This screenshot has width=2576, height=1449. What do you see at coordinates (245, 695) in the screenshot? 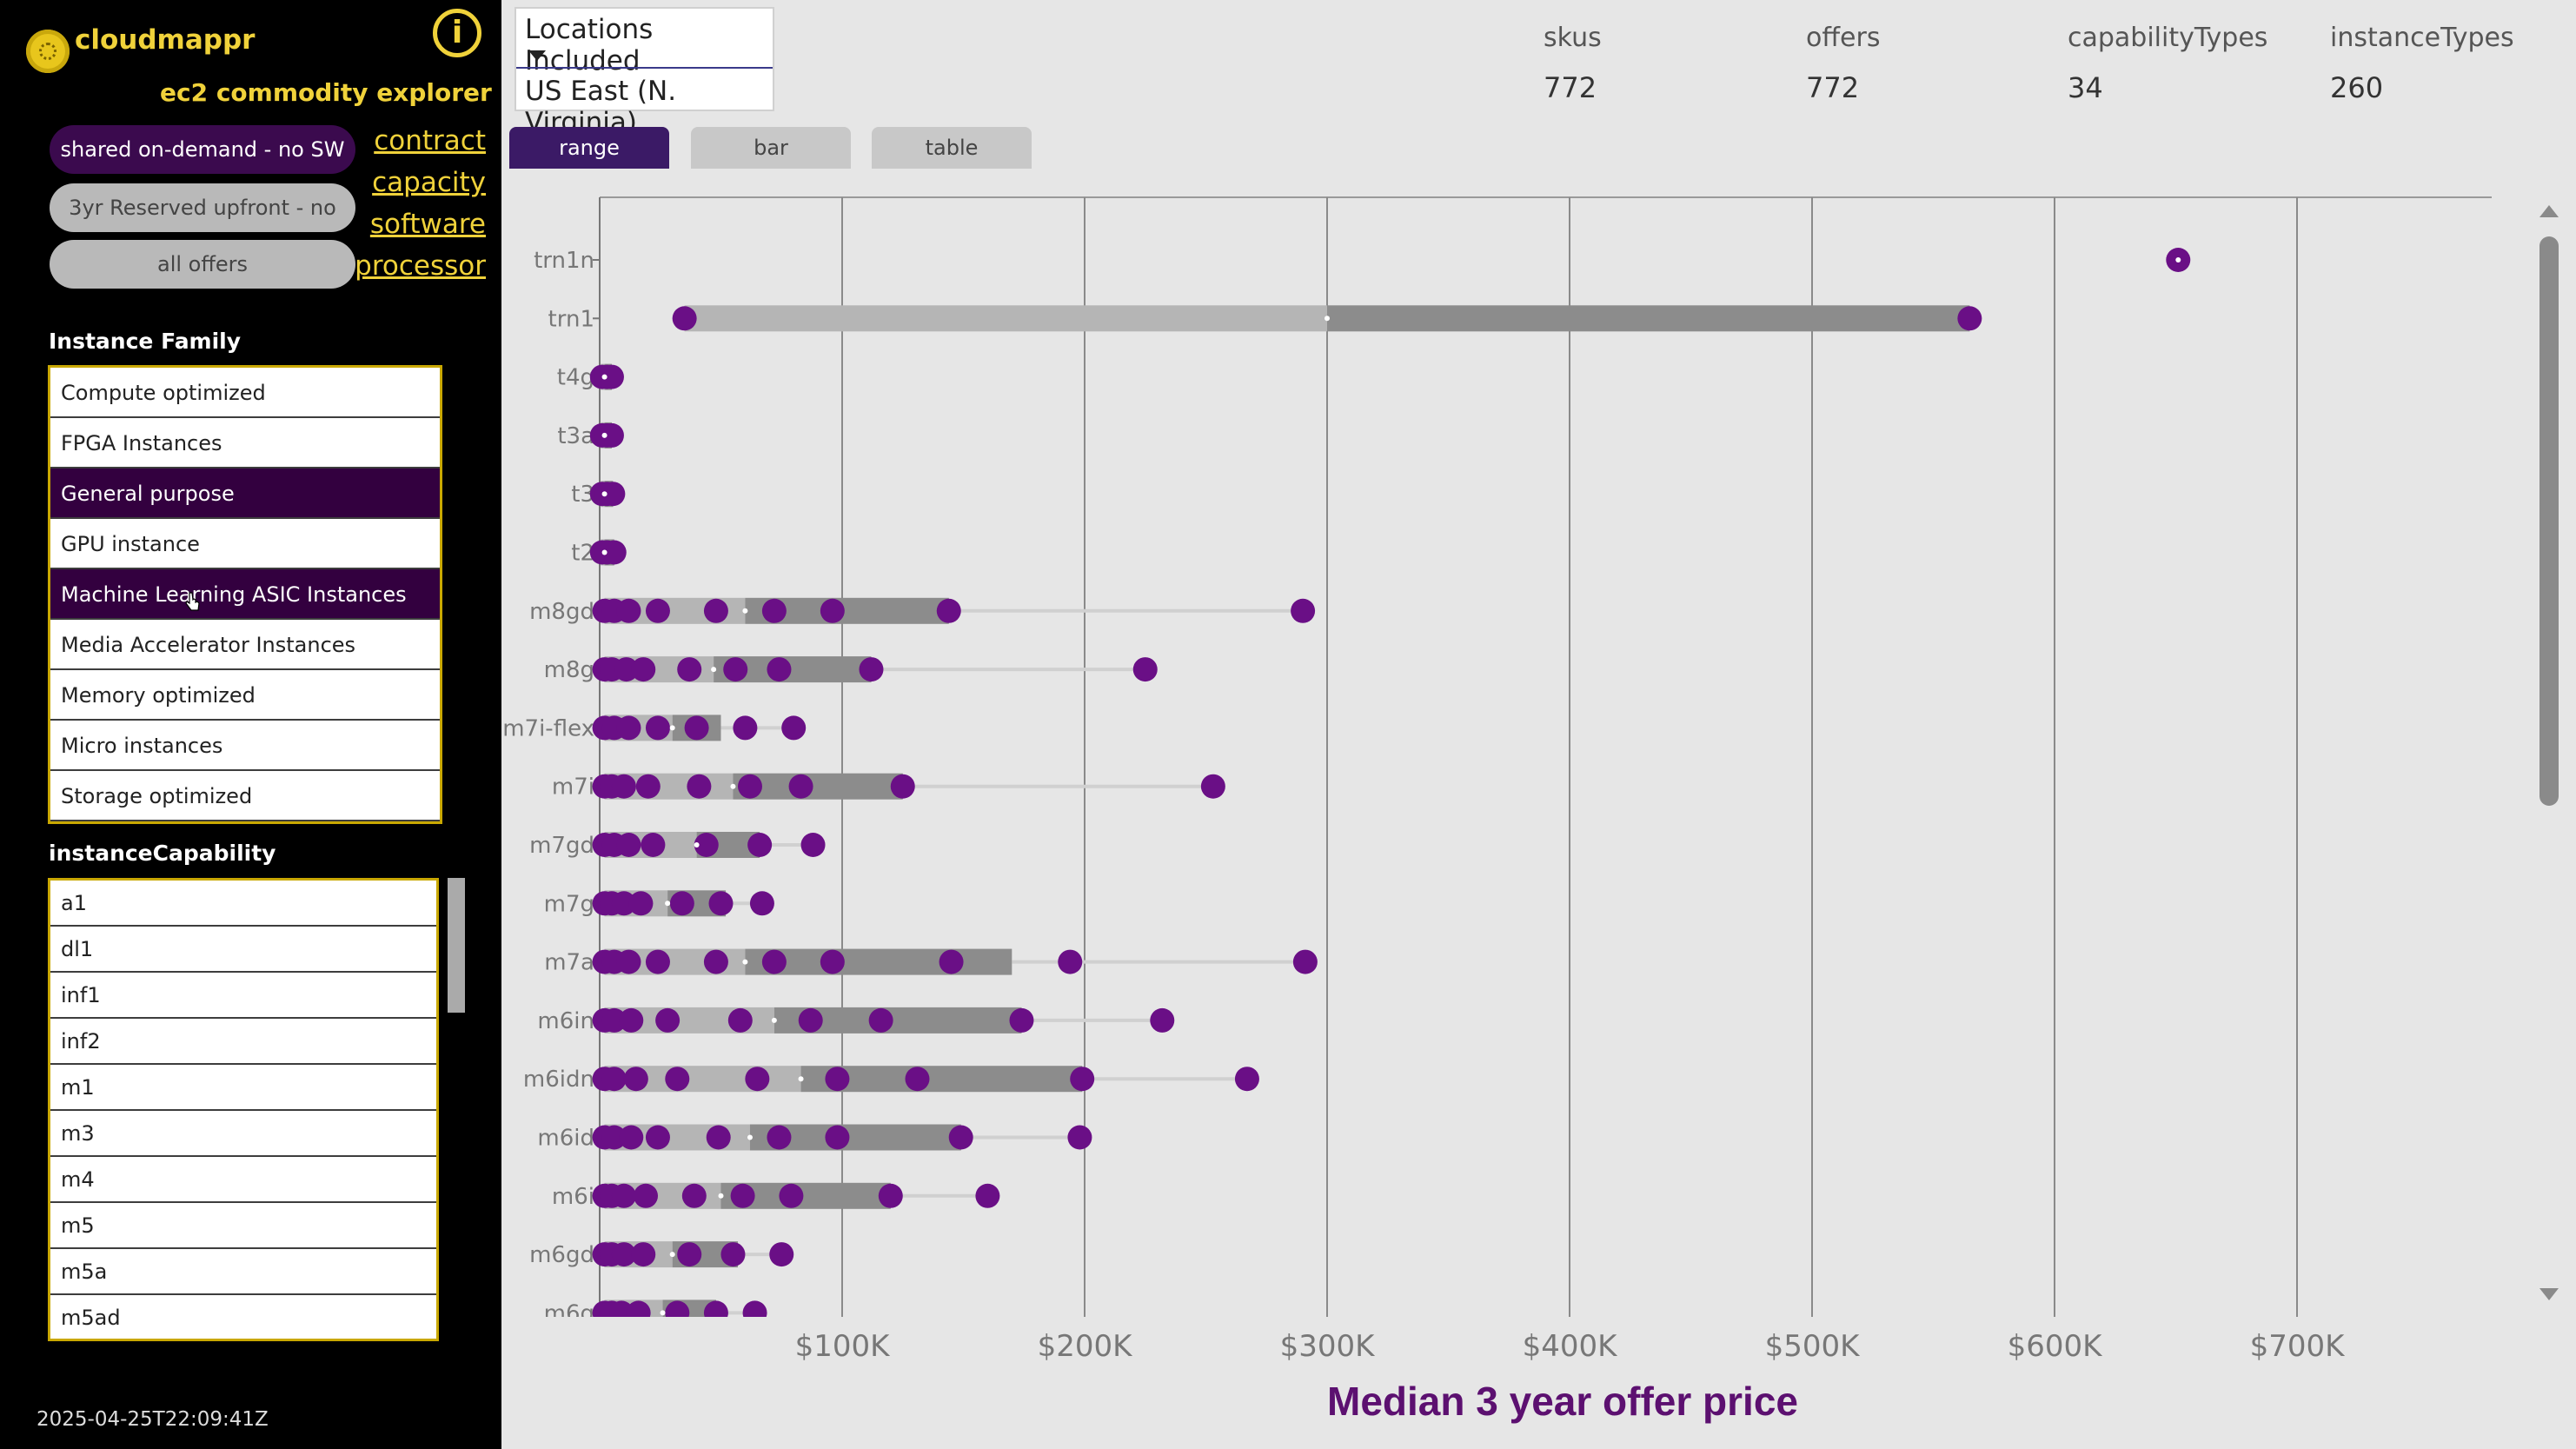
I see `instance-family-item: Memory optimized` at bounding box center [245, 695].